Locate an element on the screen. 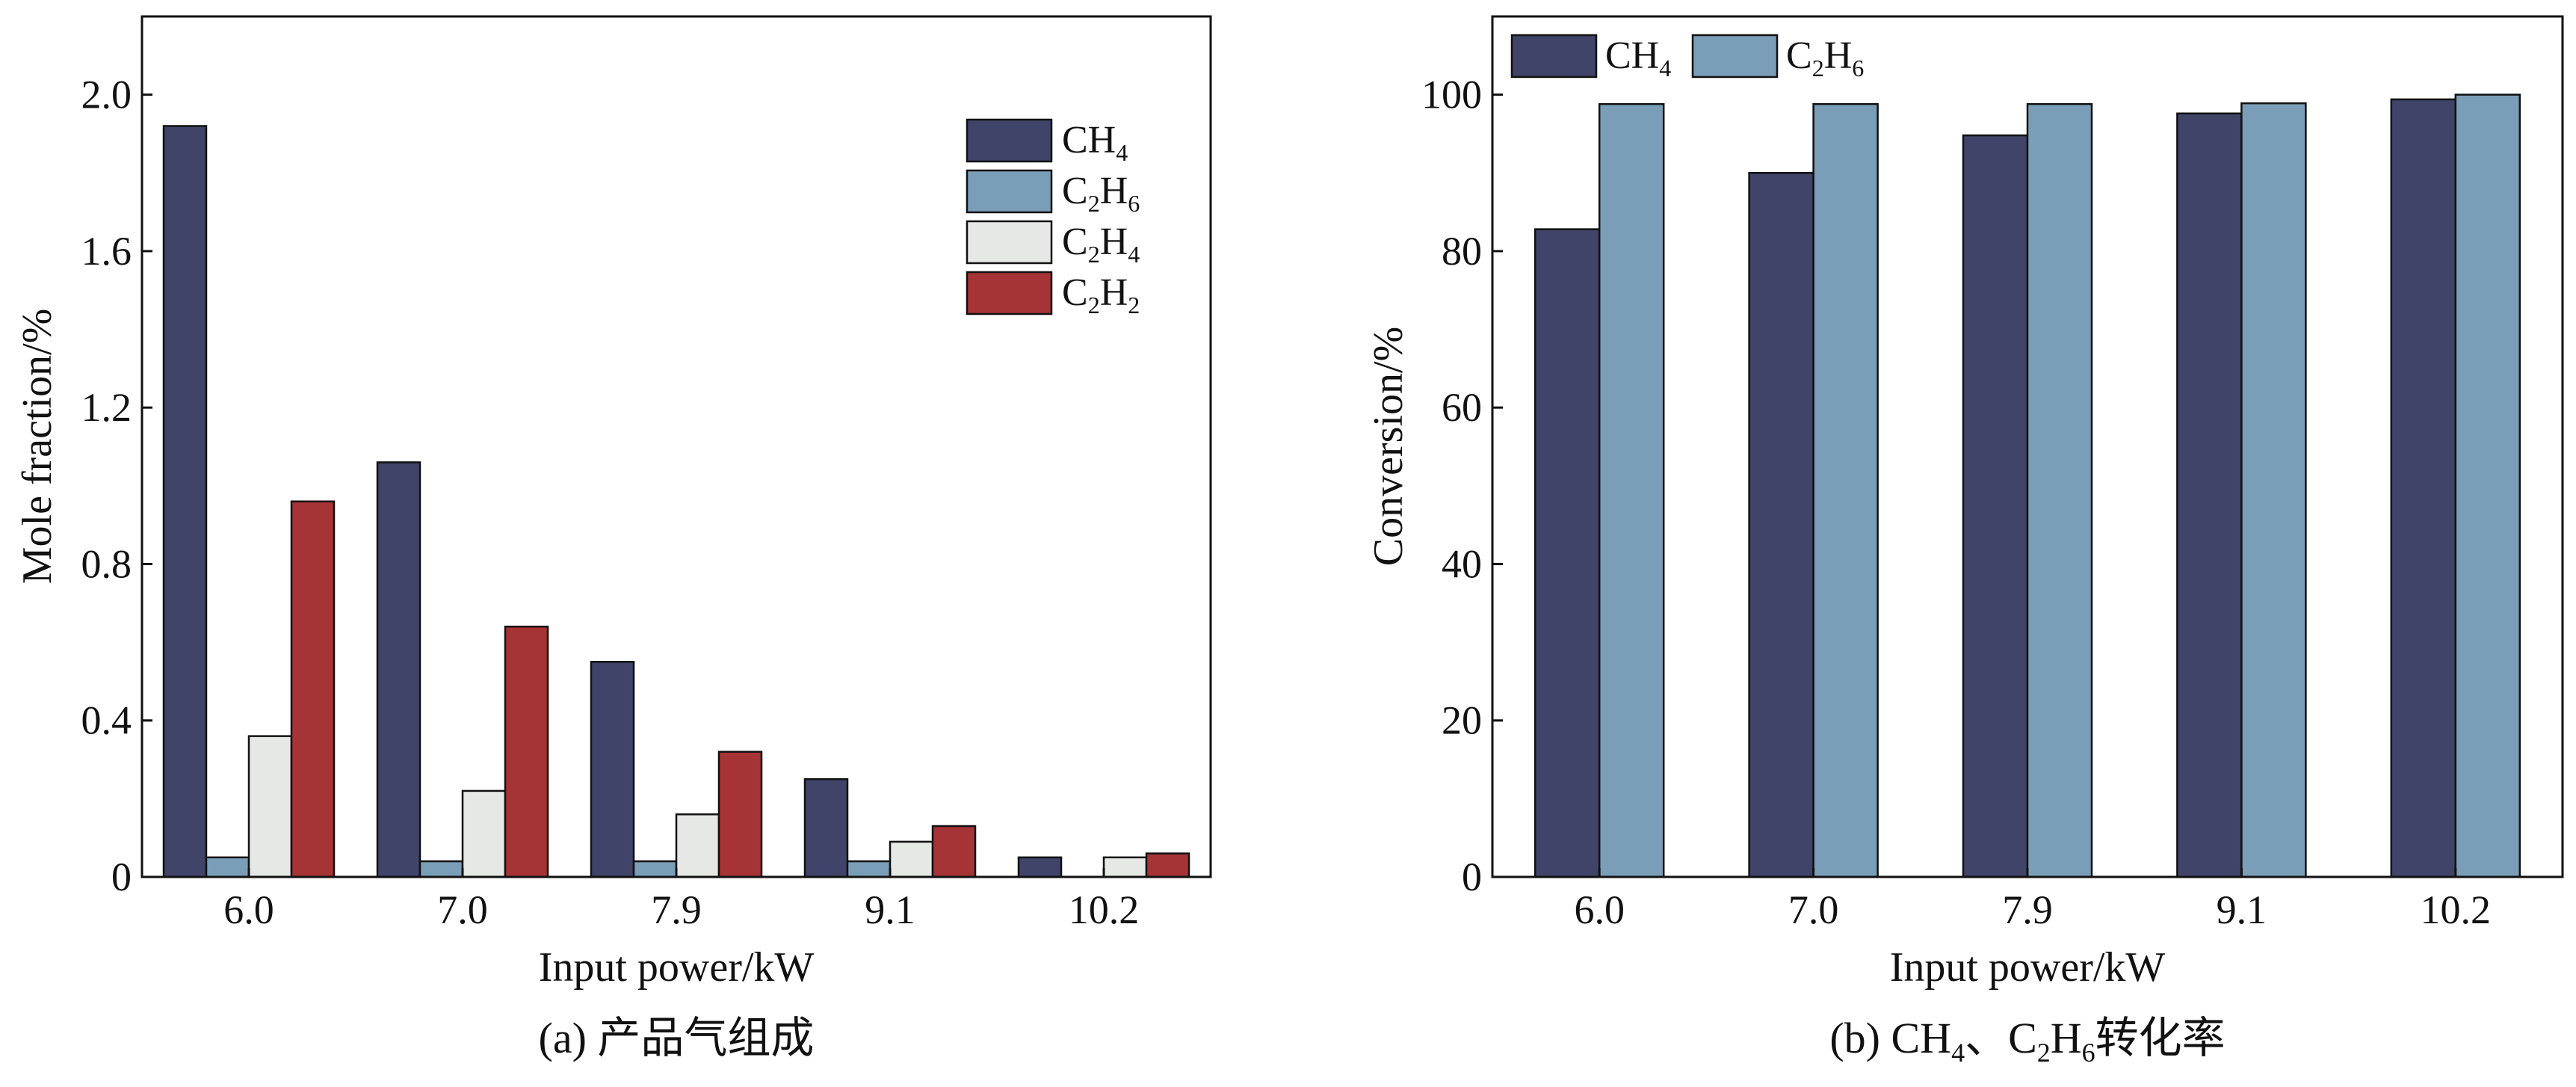 This screenshot has width=2576, height=1087. chart-a-legend-label-C2H4-base: C is located at coordinates (1075, 242).